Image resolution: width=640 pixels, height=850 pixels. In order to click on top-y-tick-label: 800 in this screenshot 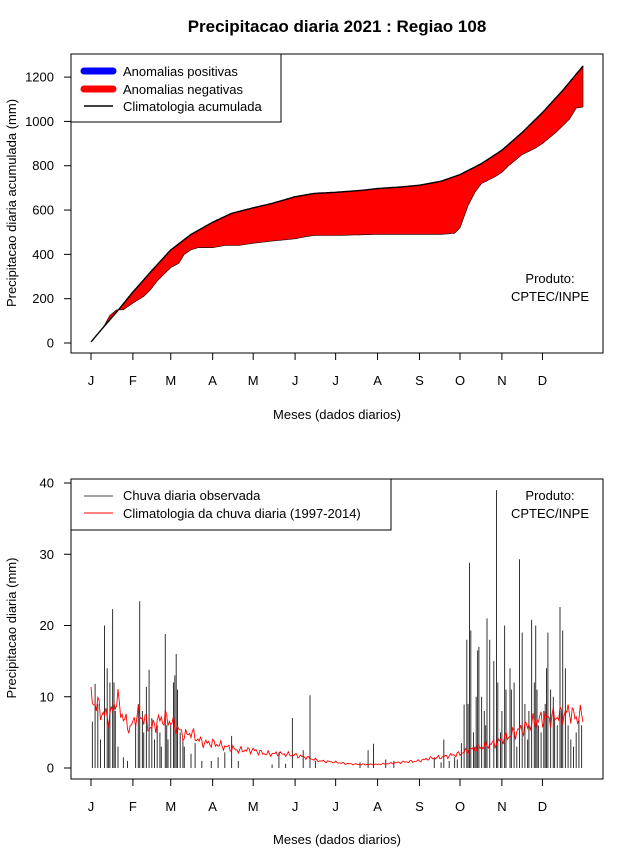, I will do `click(43, 165)`.